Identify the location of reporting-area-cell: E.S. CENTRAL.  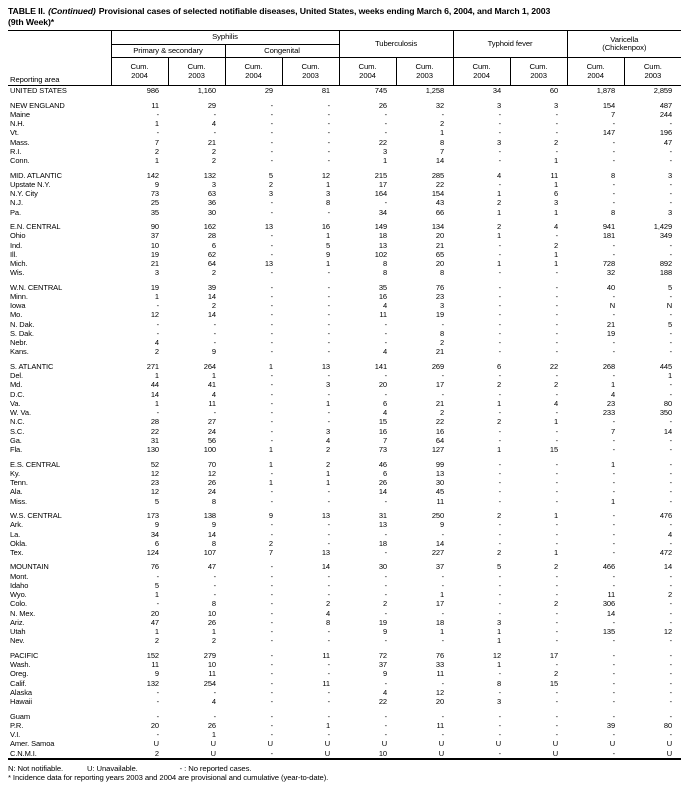
(35, 464).